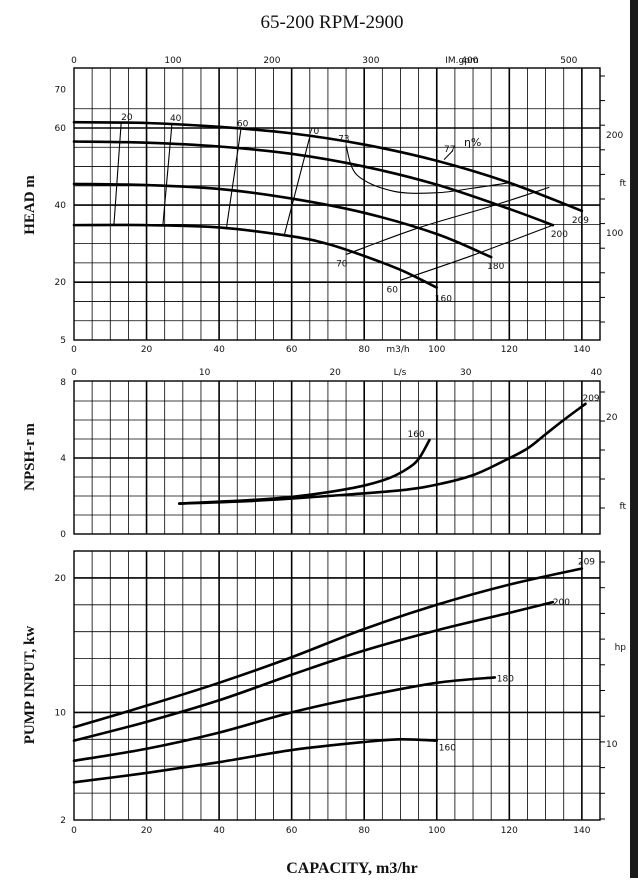  I want to click on head-y-tick-label: 60, so click(61, 129).